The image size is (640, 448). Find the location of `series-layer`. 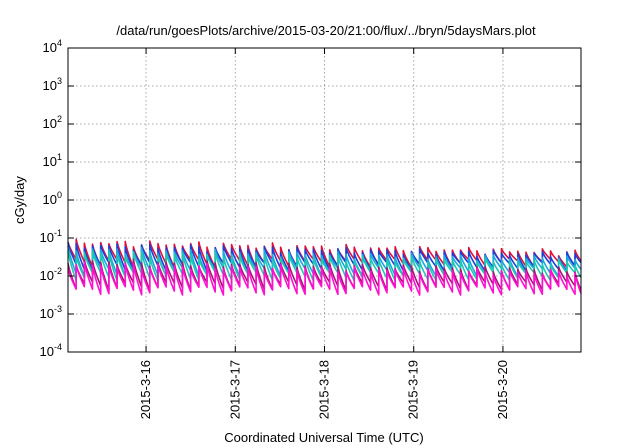

series-layer is located at coordinates (324, 267).